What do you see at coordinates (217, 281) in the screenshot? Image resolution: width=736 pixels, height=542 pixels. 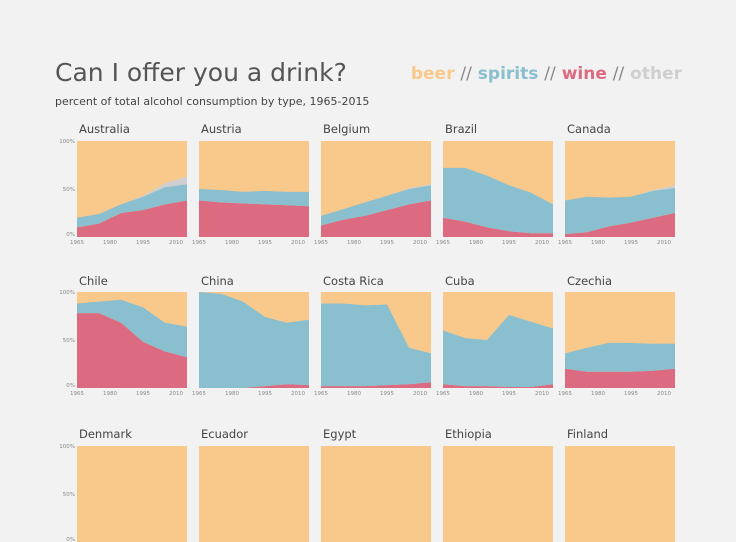 I see `country-label: China` at bounding box center [217, 281].